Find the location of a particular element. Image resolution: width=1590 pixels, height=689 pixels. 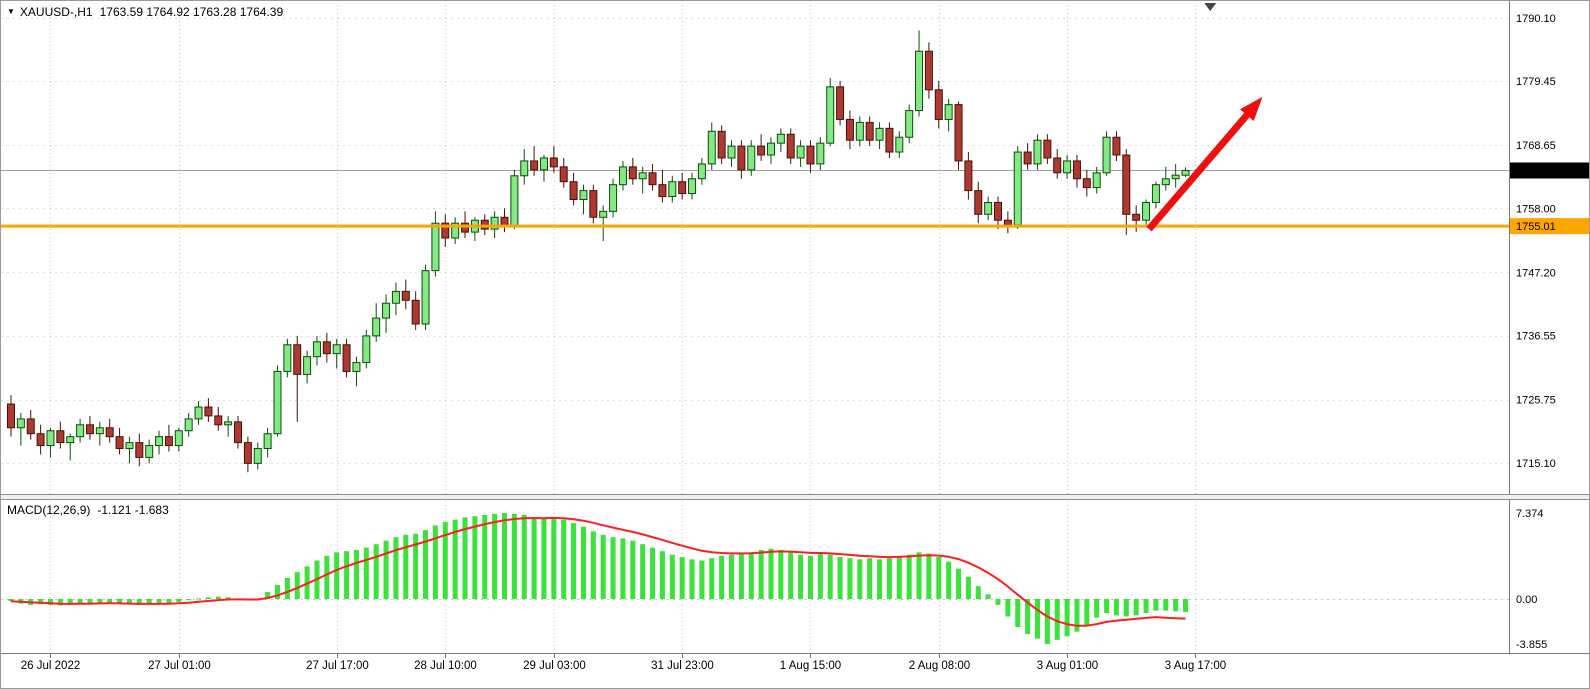

pane-splitter is located at coordinates (795, 497).